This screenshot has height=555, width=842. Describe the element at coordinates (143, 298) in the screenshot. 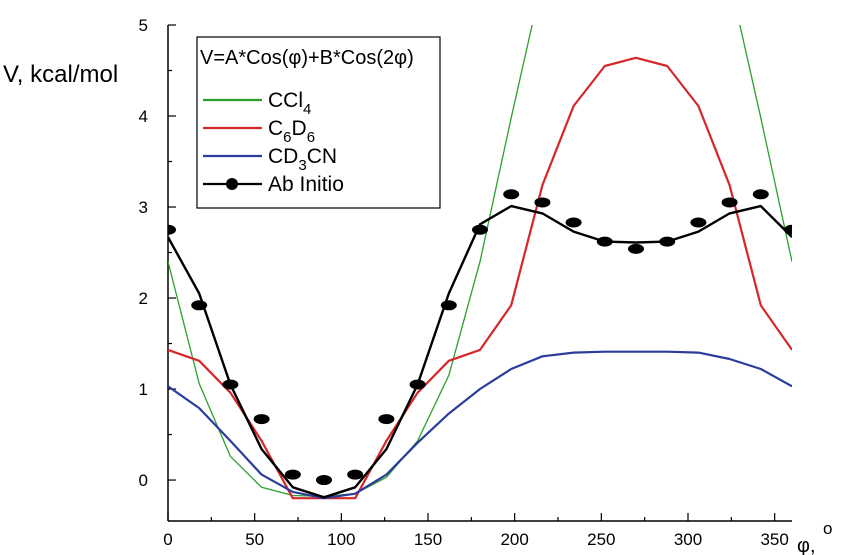

I see `y-tick-label: 2` at that location.